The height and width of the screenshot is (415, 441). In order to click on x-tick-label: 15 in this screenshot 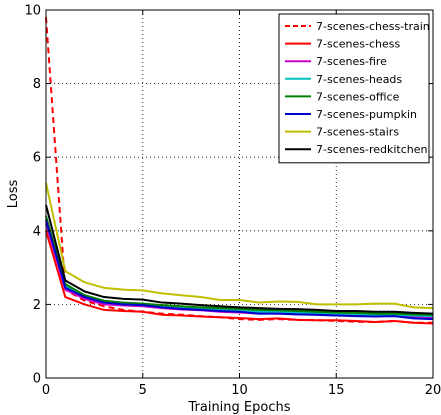, I will do `click(336, 390)`.